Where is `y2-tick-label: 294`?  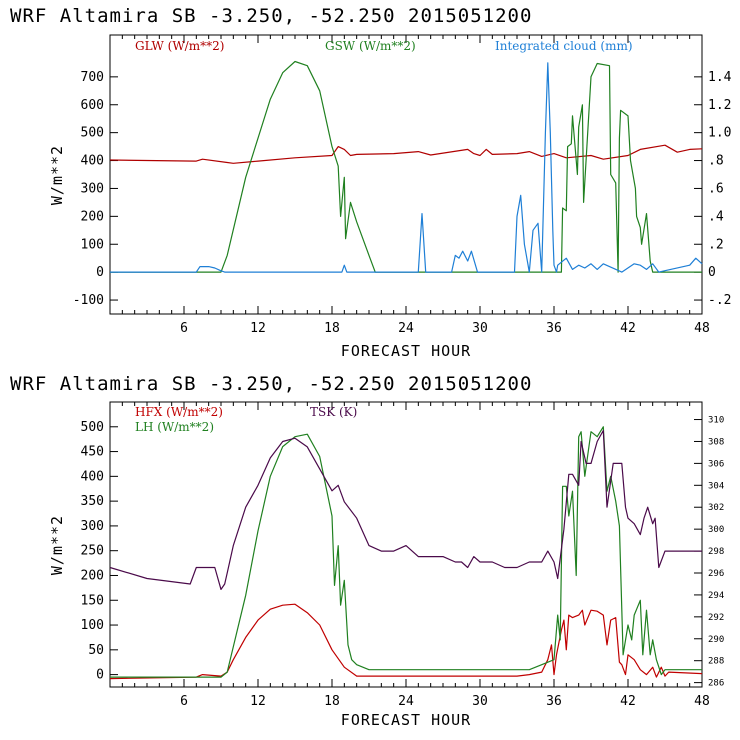 y2-tick-label: 294 is located at coordinates (716, 596).